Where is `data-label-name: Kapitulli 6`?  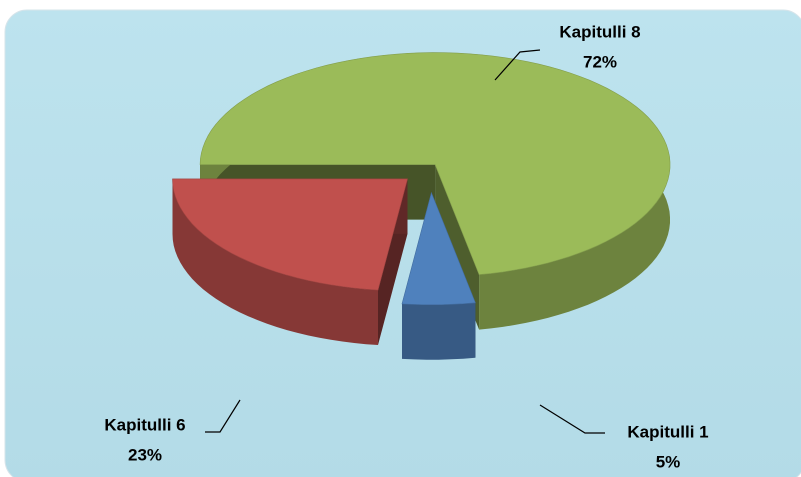
data-label-name: Kapitulli 6 is located at coordinates (144, 424).